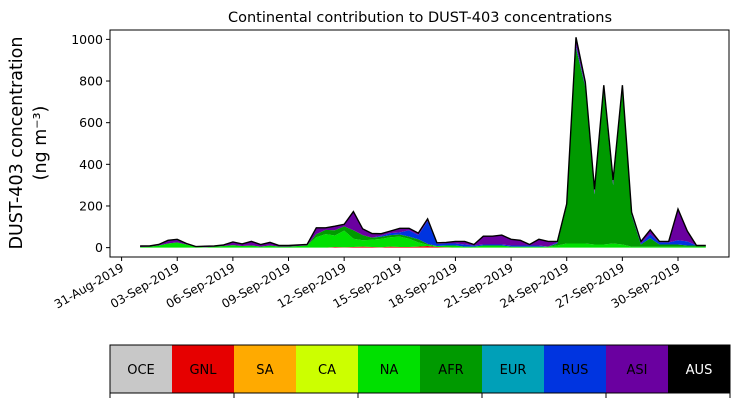 The image size is (739, 402). I want to click on colorbar-label: EUR, so click(513, 370).